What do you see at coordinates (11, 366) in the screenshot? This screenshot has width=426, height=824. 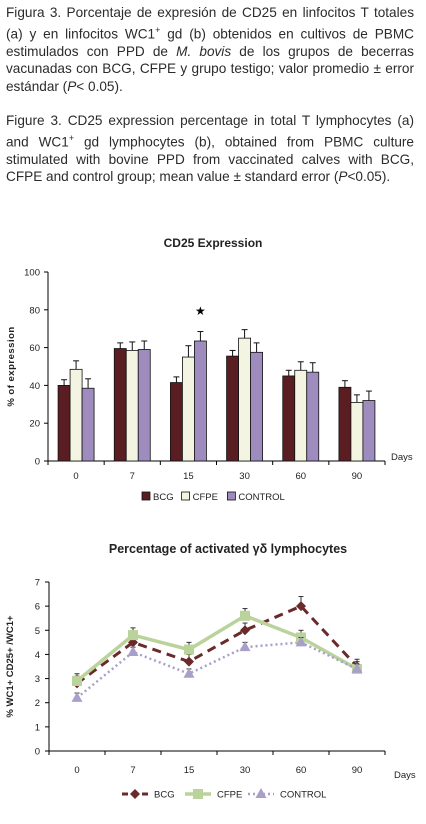 I see `y-axis-label: % of expression` at bounding box center [11, 366].